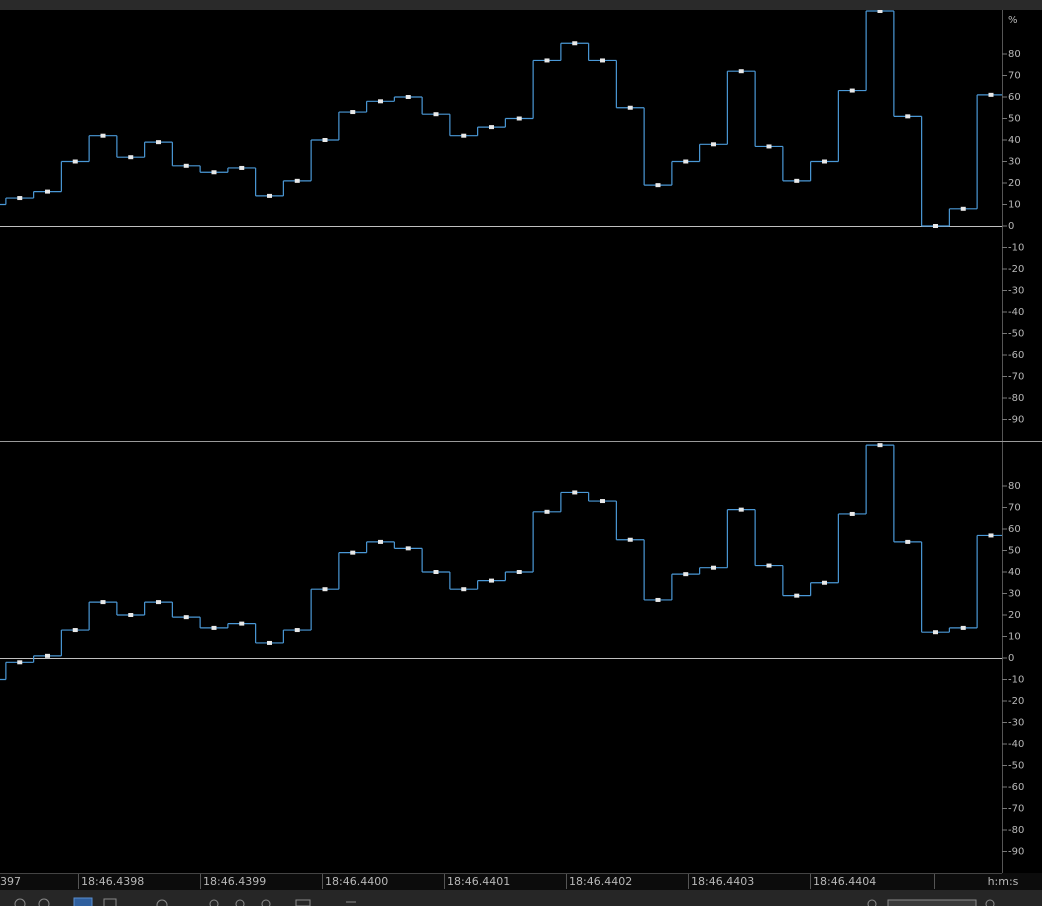 Image resolution: width=1042 pixels, height=906 pixels. Describe the element at coordinates (521, 898) in the screenshot. I see `toolbar` at that location.